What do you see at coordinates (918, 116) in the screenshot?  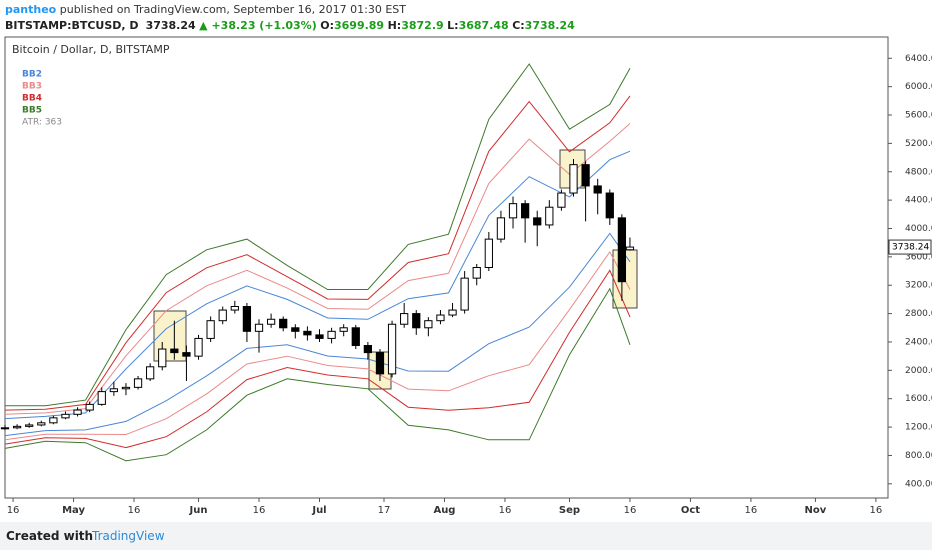 I see `y-tick-label: 5600.00` at bounding box center [918, 116].